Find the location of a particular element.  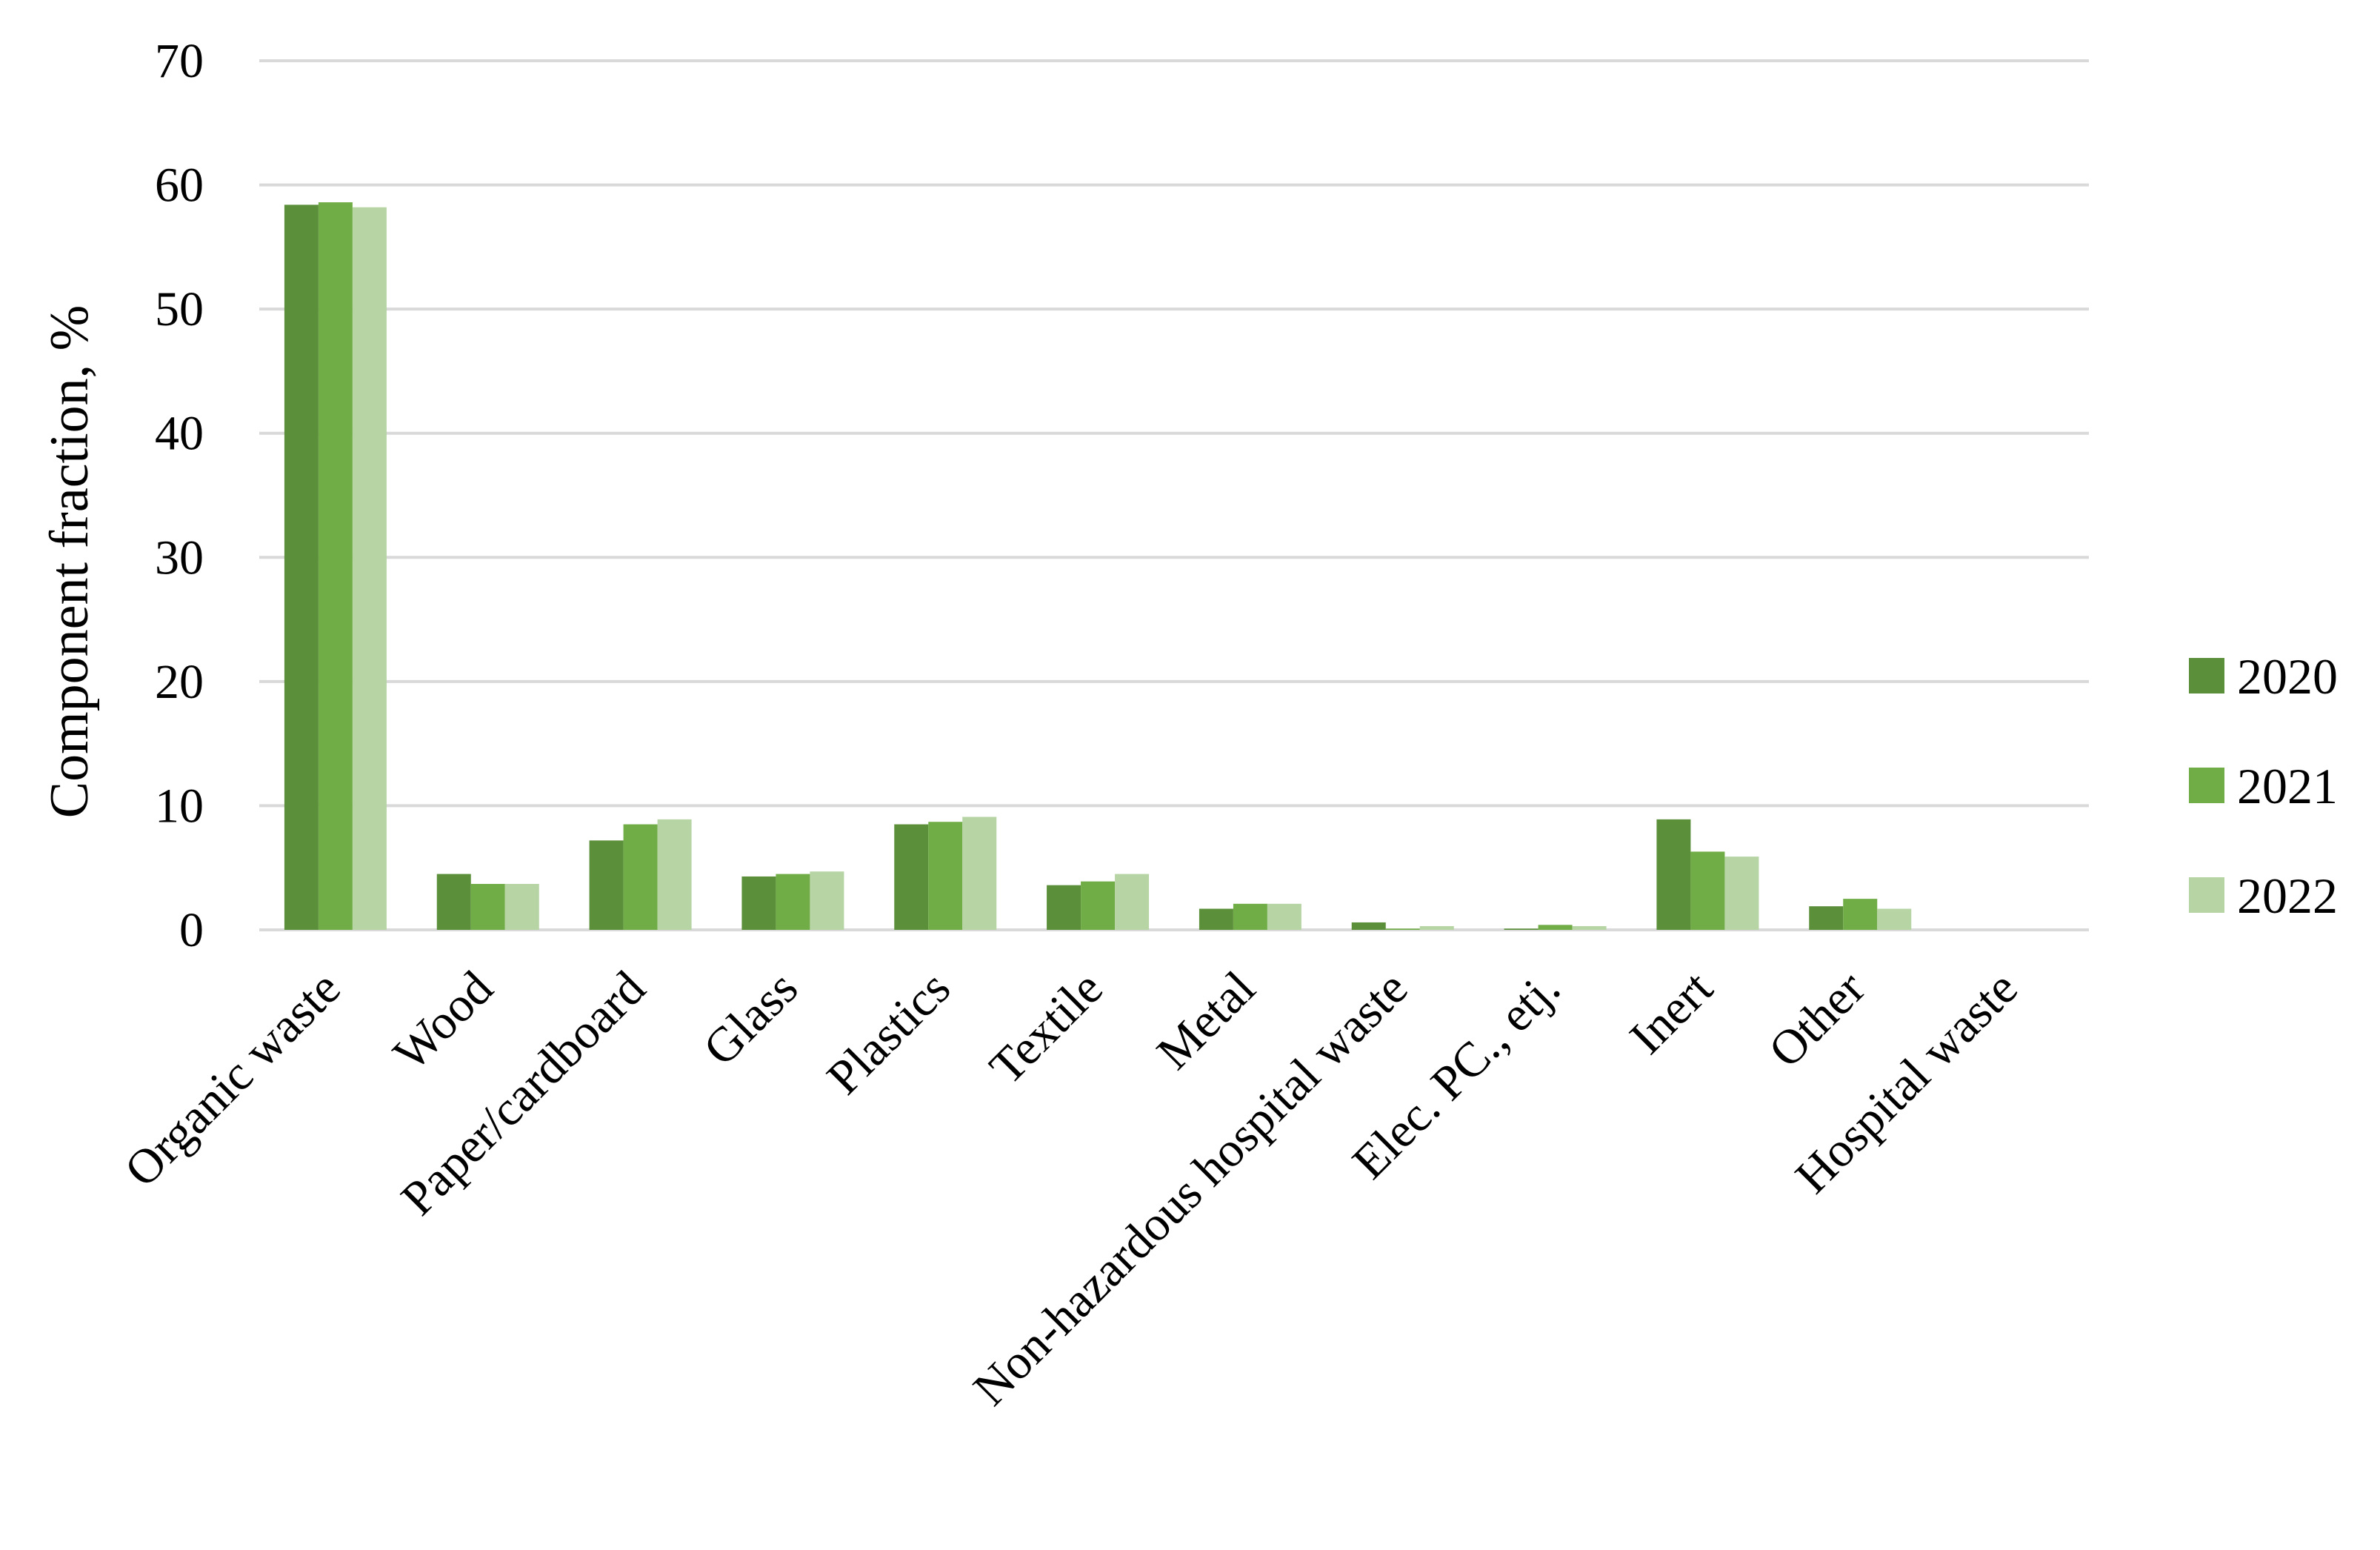

x-tick-label: Other is located at coordinates (1817, 1019).